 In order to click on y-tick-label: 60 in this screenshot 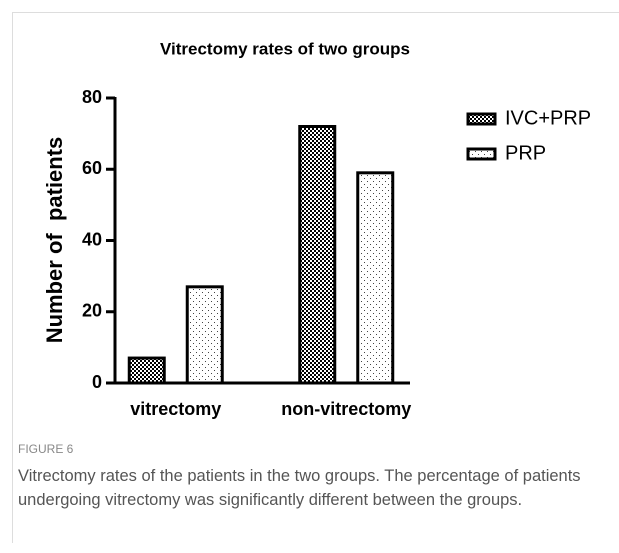, I will do `click(92, 168)`.